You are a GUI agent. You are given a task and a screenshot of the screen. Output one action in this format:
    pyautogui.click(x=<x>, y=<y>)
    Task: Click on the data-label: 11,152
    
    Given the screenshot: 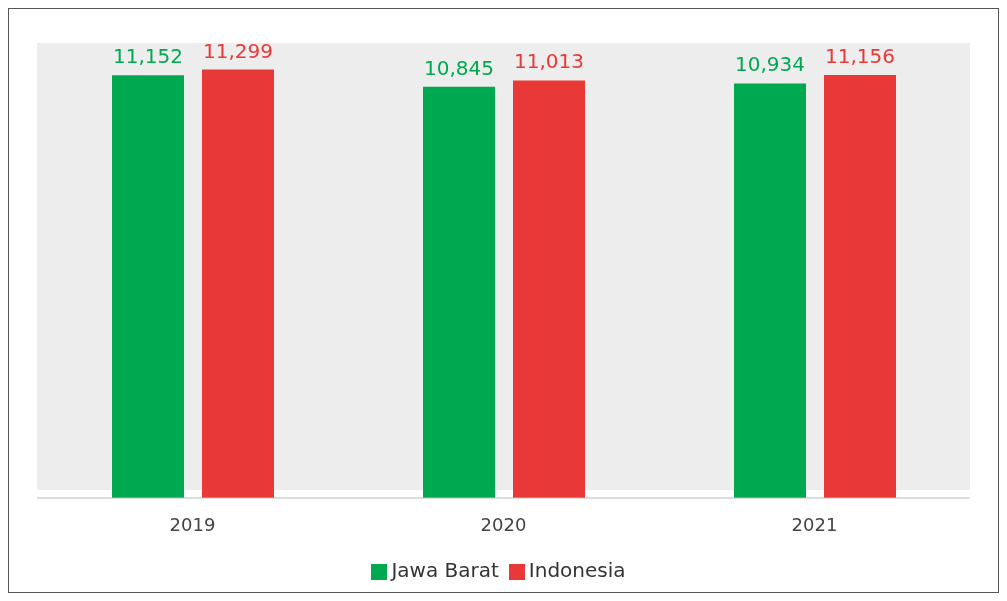 What is the action you would take?
    pyautogui.click(x=148, y=56)
    